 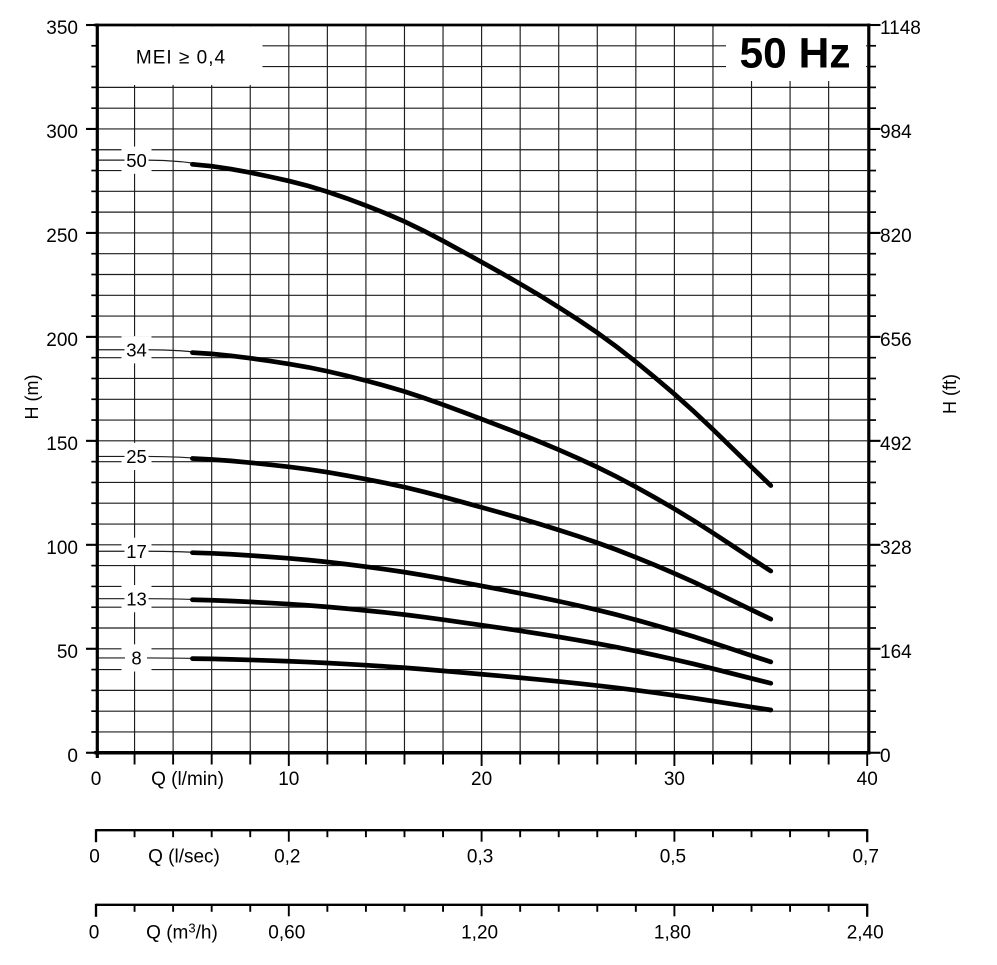 What do you see at coordinates (62, 132) in the screenshot?
I see `svg-text: 300` at bounding box center [62, 132].